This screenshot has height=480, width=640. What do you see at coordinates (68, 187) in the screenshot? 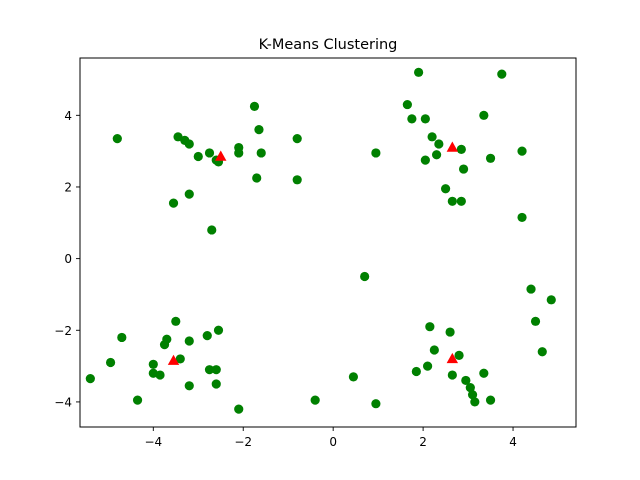
I see `y-tick-label: 2` at bounding box center [68, 187].